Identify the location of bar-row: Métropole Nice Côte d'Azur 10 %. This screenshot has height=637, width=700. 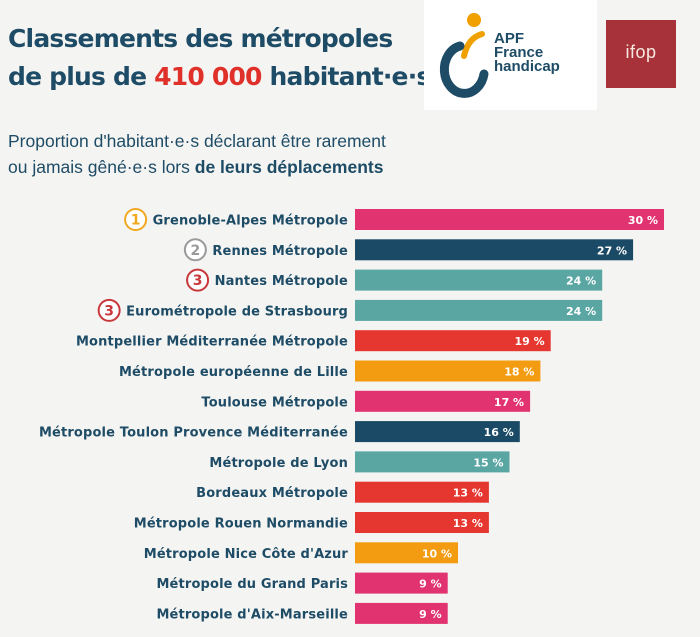
(301, 553).